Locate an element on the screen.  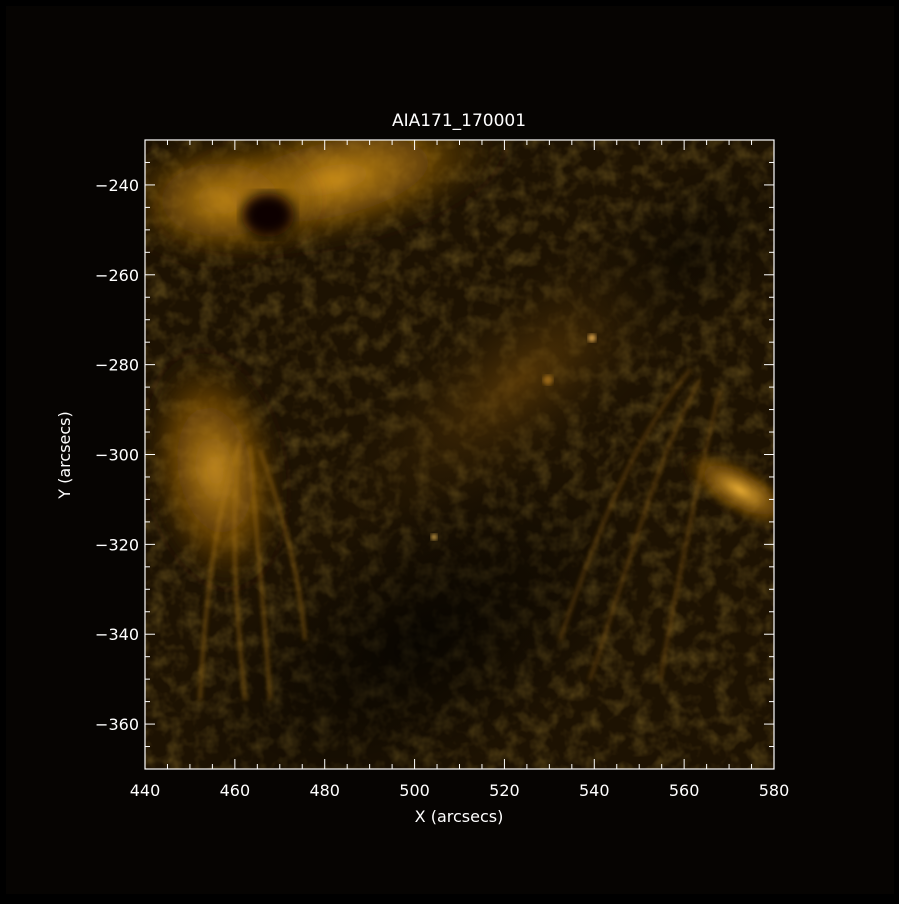
y-tick-label: −340 is located at coordinates (117, 634).